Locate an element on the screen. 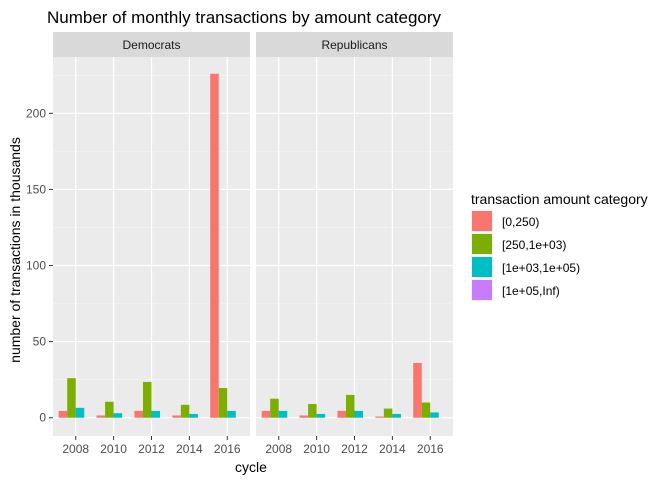 The height and width of the screenshot is (480, 672). legend-item: [1e+05,Inf) is located at coordinates (515, 290).